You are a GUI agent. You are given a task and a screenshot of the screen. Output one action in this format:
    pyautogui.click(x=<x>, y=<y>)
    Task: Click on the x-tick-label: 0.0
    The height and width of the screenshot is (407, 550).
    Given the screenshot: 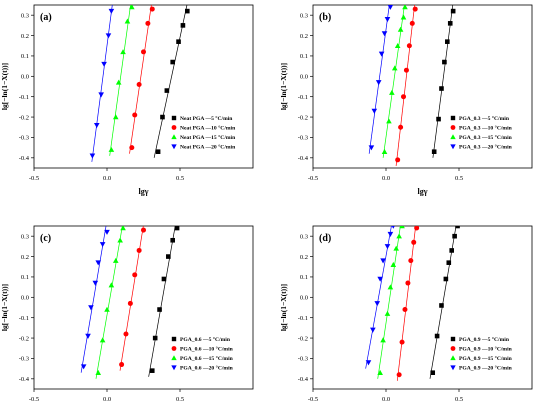 What is the action you would take?
    pyautogui.click(x=107, y=399)
    